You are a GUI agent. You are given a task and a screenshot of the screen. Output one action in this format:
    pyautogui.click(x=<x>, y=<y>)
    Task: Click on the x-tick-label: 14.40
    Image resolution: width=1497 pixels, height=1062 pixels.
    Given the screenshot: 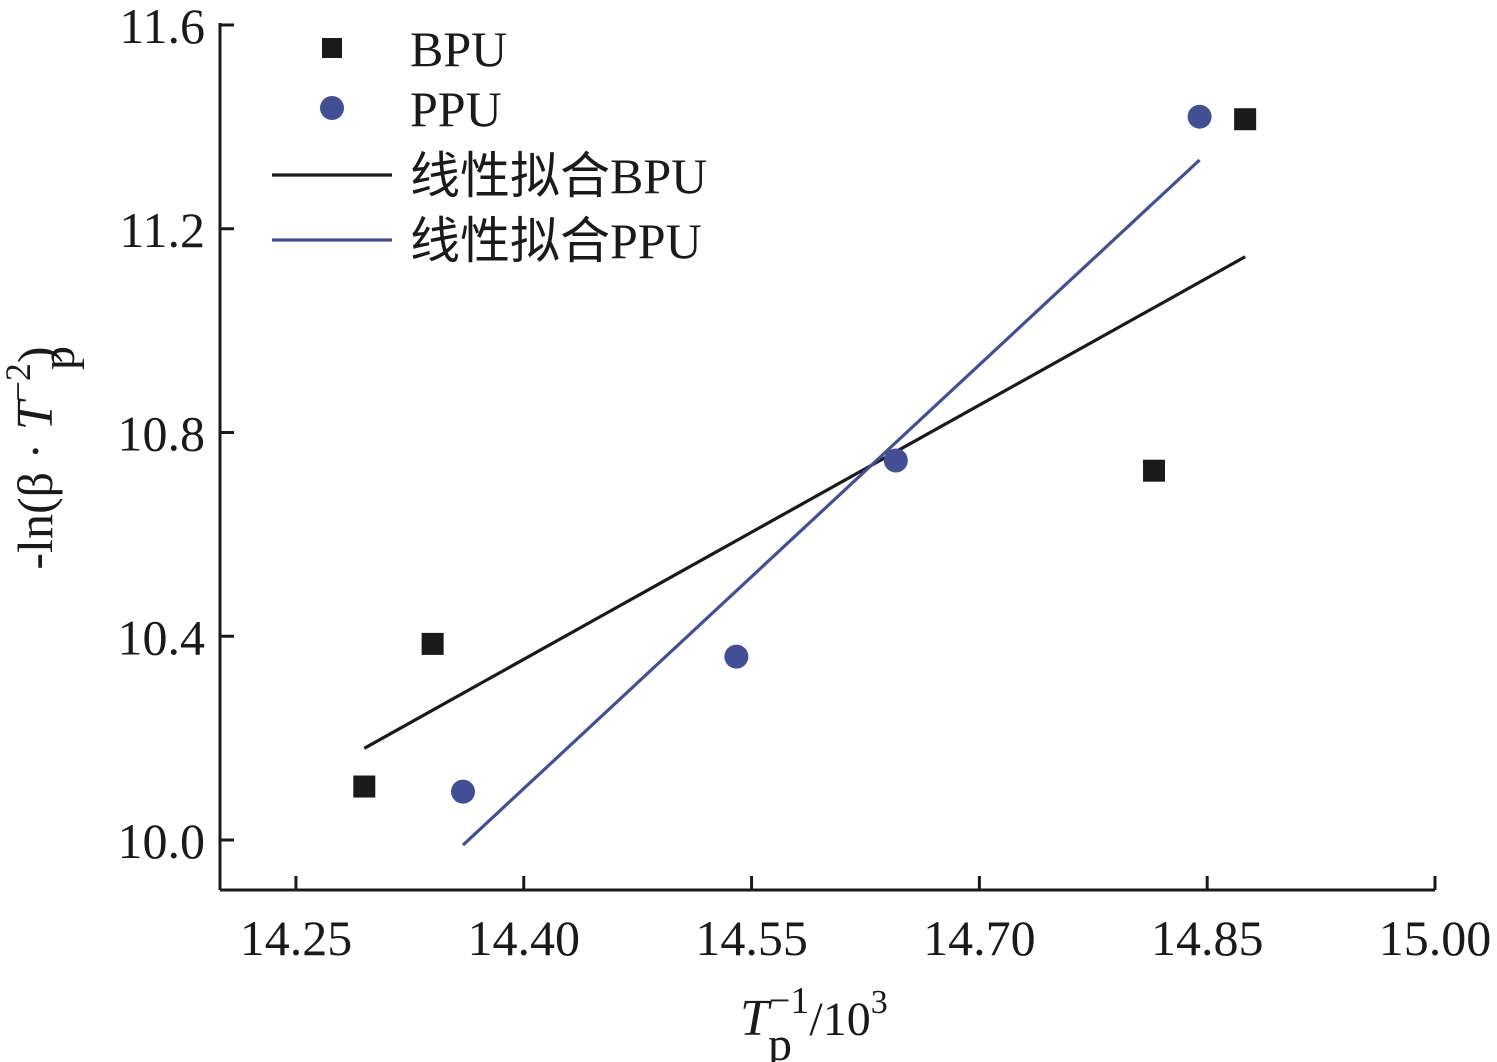 What is the action you would take?
    pyautogui.click(x=524, y=938)
    